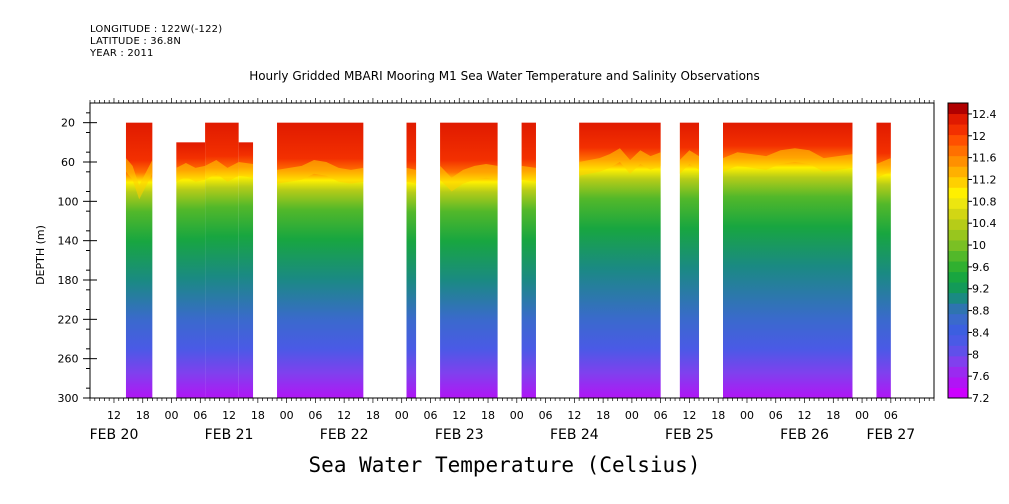  What do you see at coordinates (981, 398) in the screenshot?
I see `colorbar-label: 7.2` at bounding box center [981, 398].